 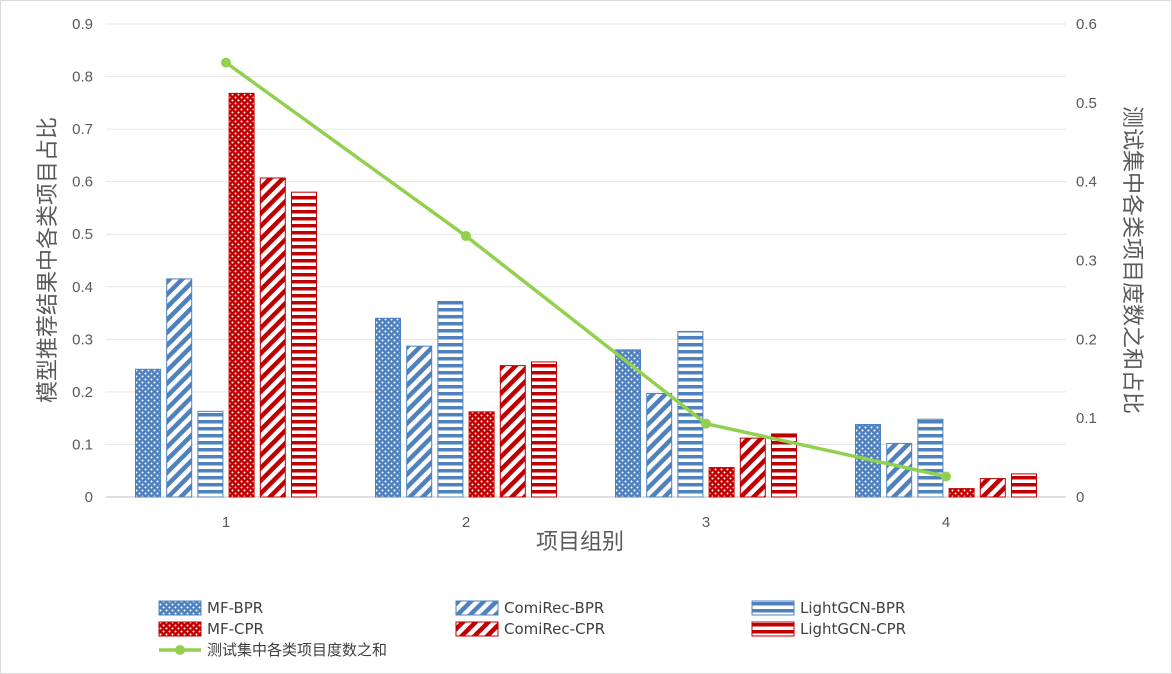 What do you see at coordinates (1080, 497) in the screenshot?
I see `y2-tick-label: 0` at bounding box center [1080, 497].